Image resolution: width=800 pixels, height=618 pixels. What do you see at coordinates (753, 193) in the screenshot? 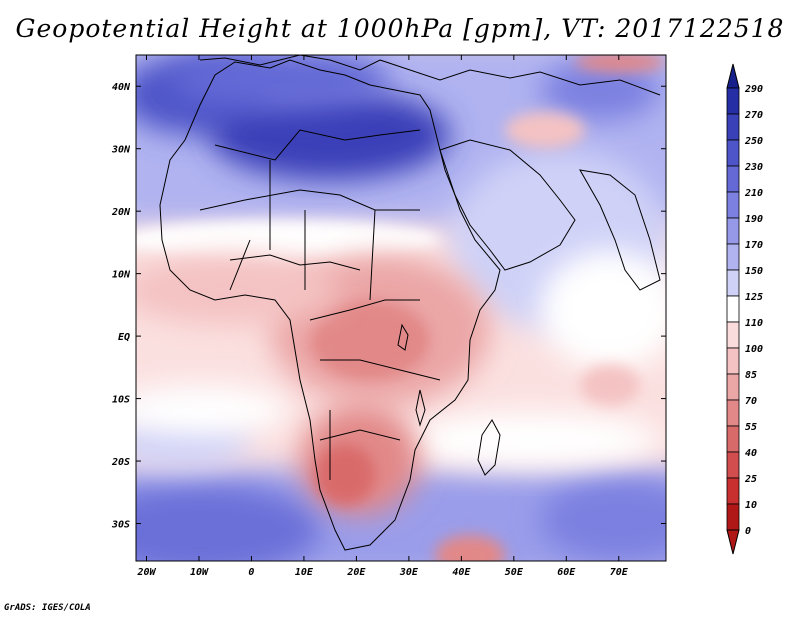
I see `colorbar-label: 210` at bounding box center [753, 193].